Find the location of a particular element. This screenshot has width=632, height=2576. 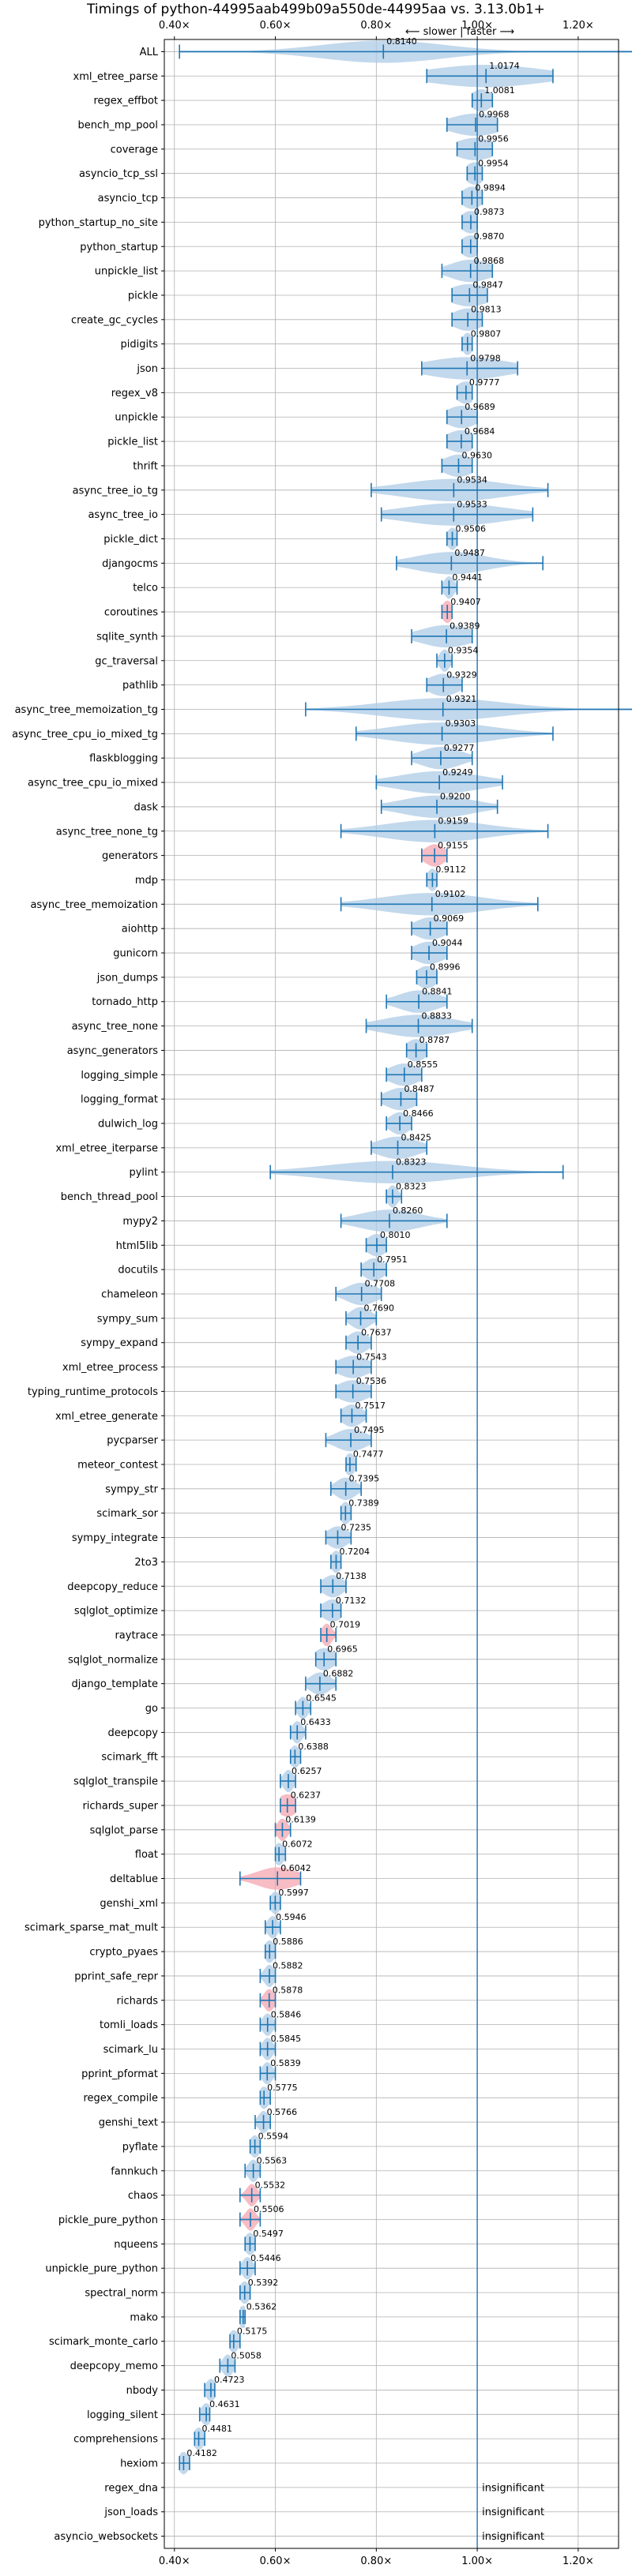

value-label-unpickle: 0.9689 is located at coordinates (480, 407).